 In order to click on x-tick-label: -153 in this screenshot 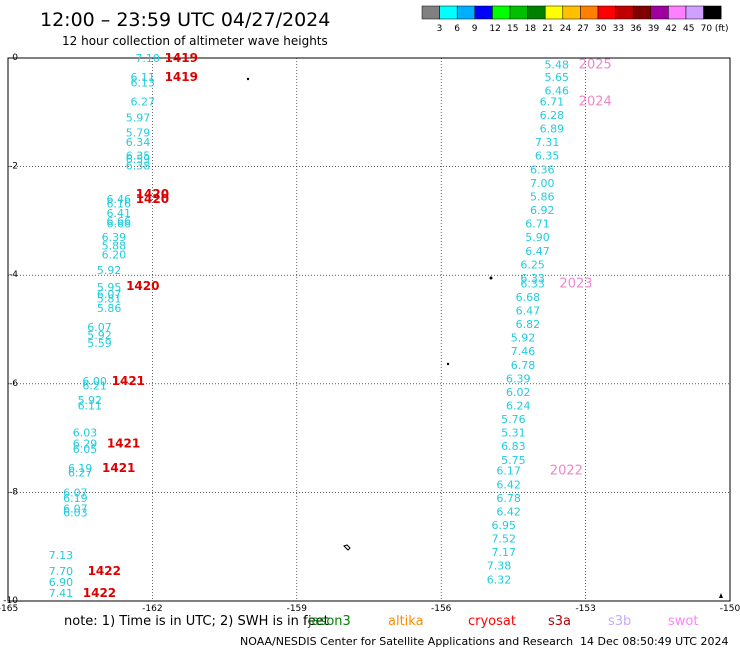, I will do `click(585, 609)`.